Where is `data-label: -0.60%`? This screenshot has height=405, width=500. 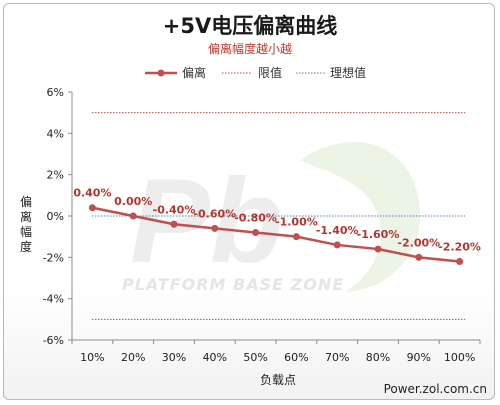
data-label: -0.60% is located at coordinates (214, 213).